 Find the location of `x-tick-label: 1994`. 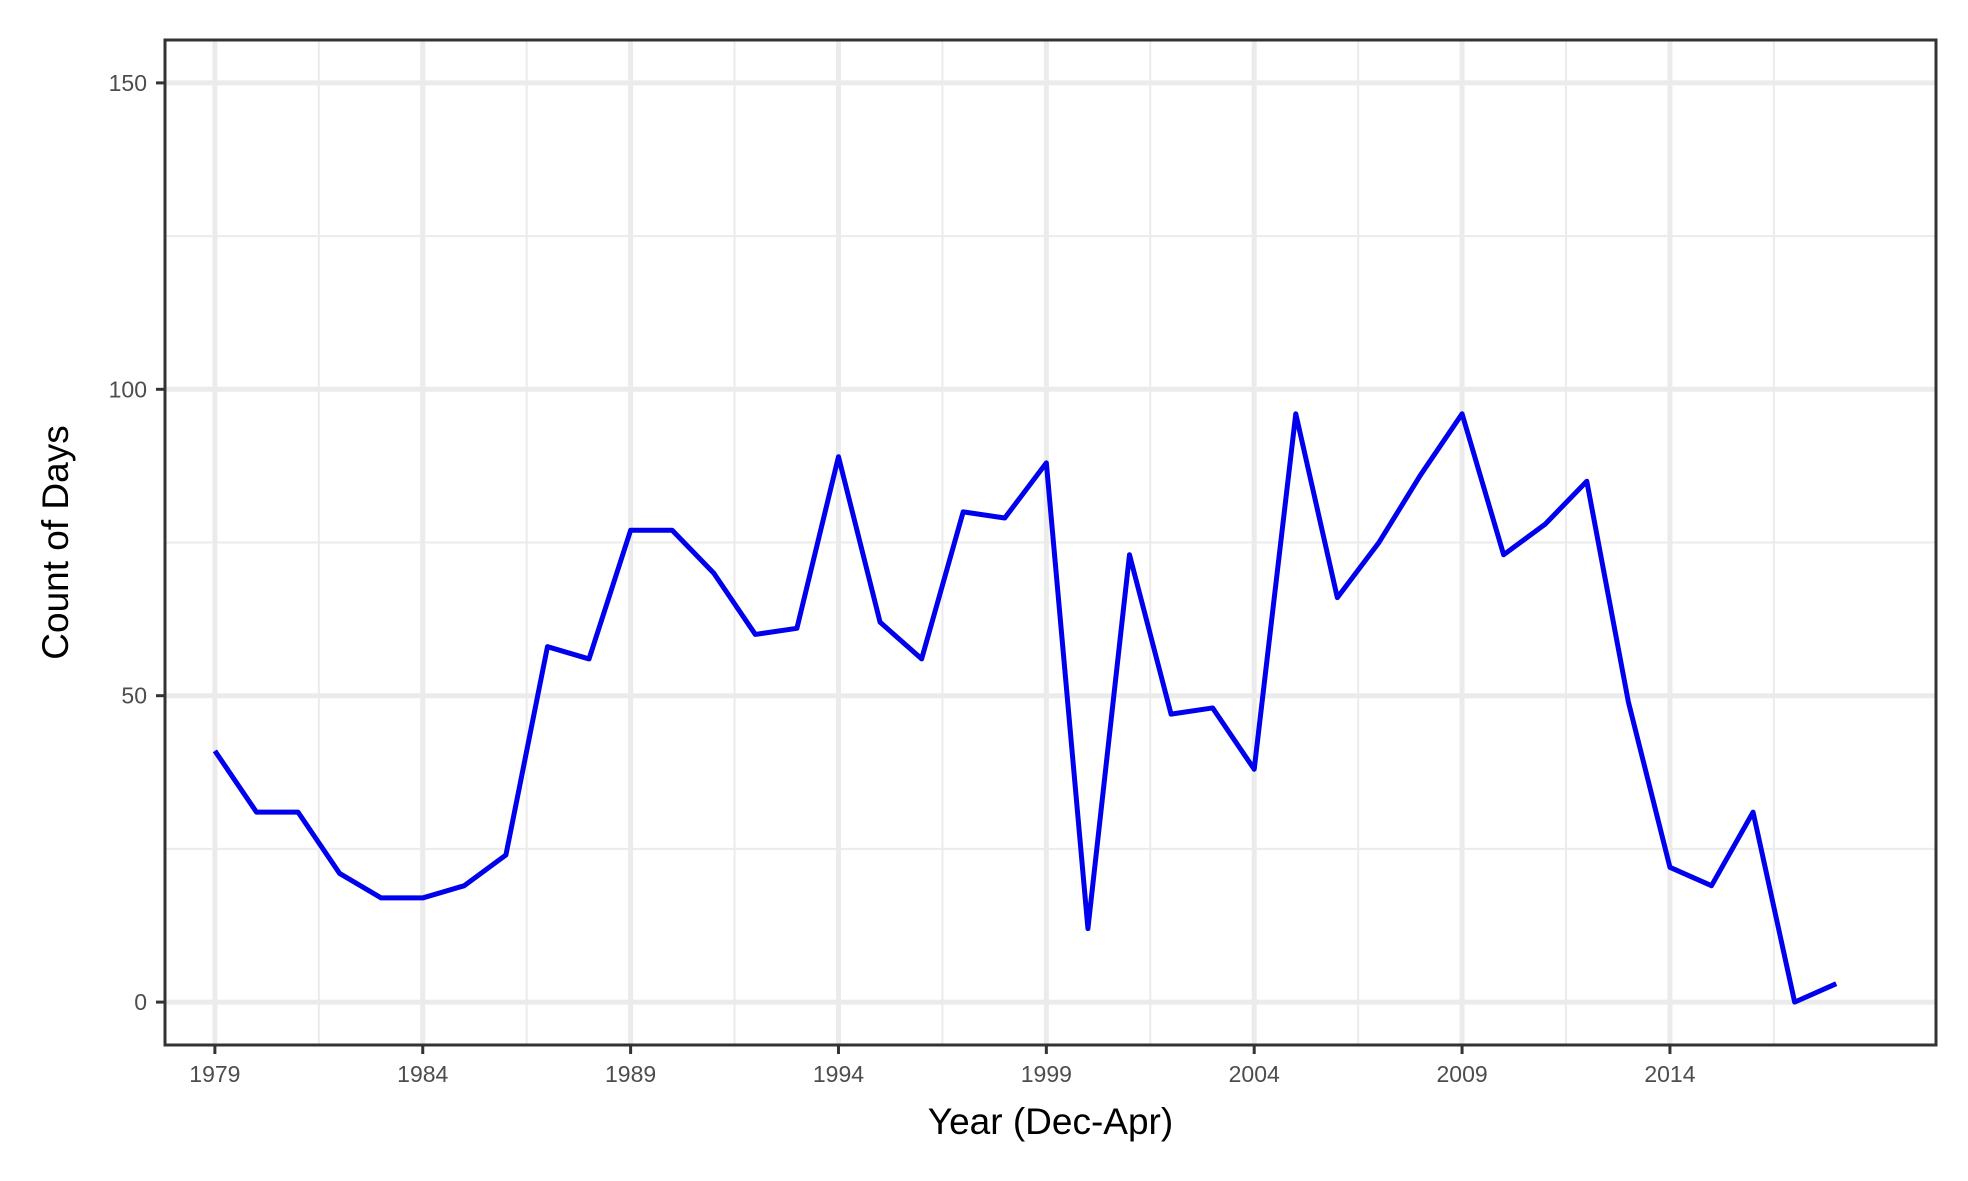

x-tick-label: 1994 is located at coordinates (838, 1074).